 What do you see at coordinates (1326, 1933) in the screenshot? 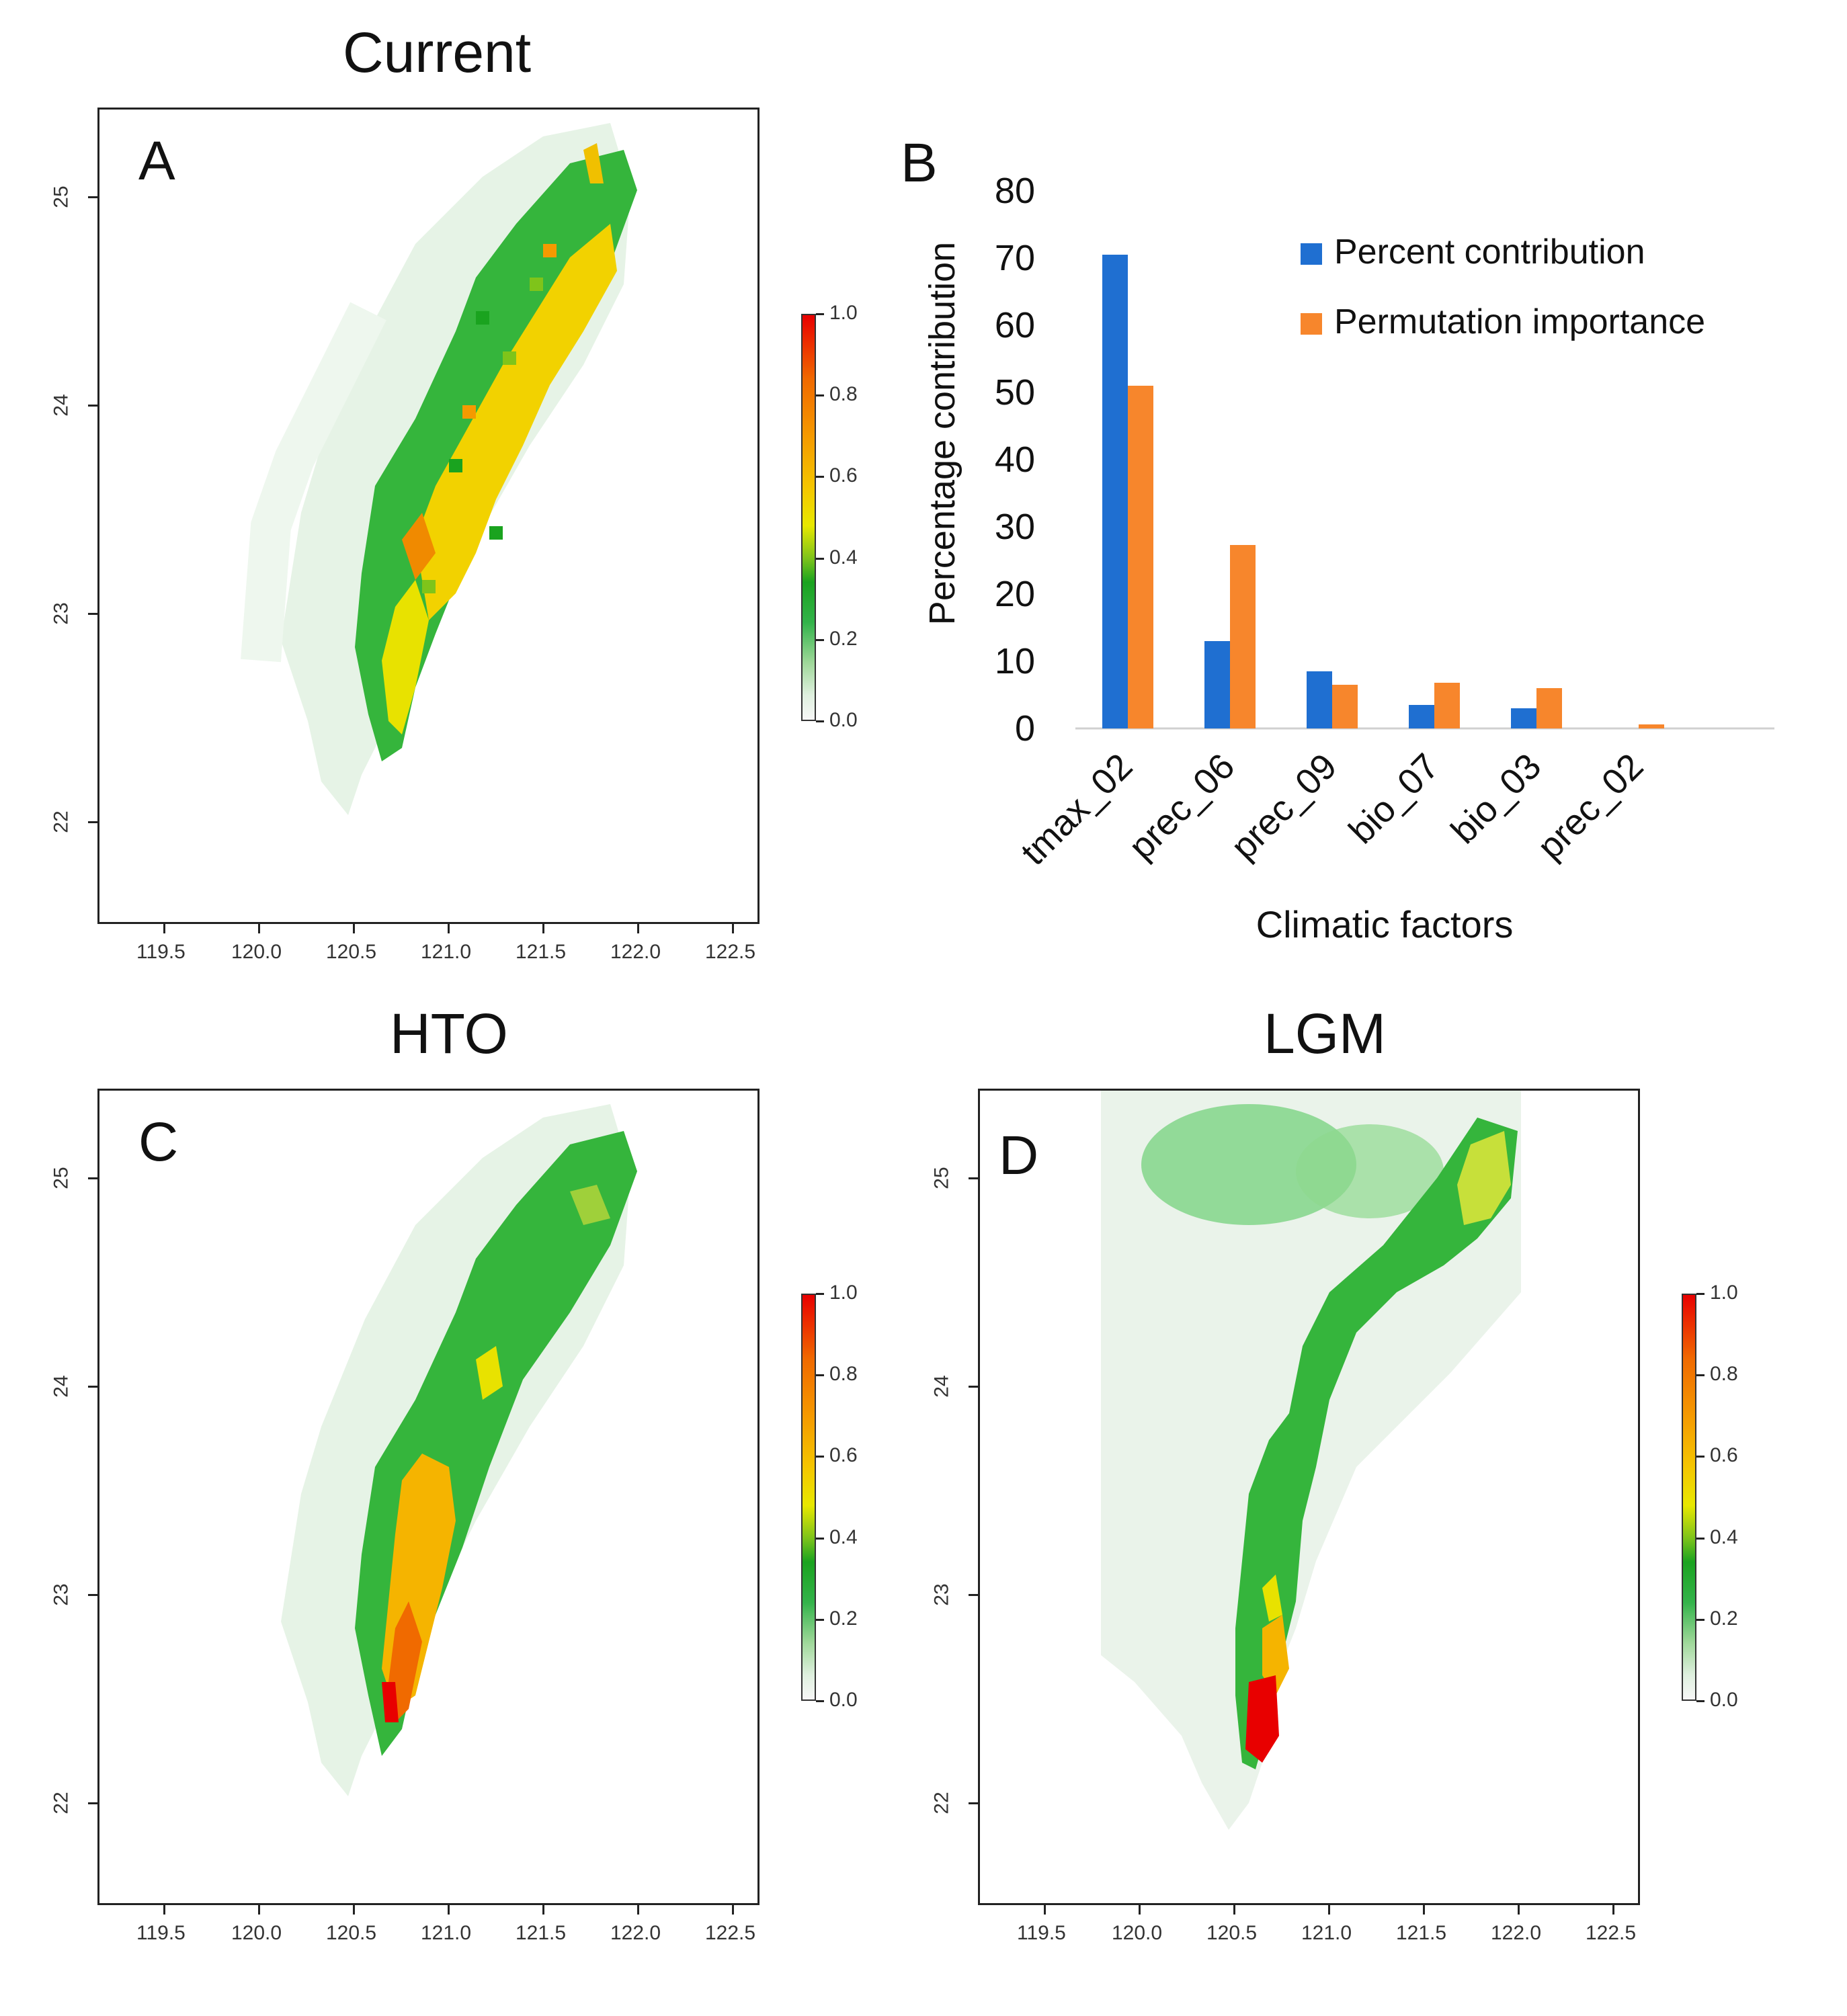
I see `map-d-x-tick-label: 121.0` at bounding box center [1326, 1933].